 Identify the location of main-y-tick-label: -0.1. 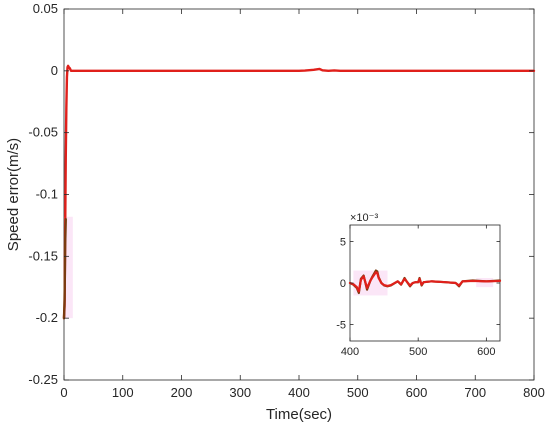
(47, 194).